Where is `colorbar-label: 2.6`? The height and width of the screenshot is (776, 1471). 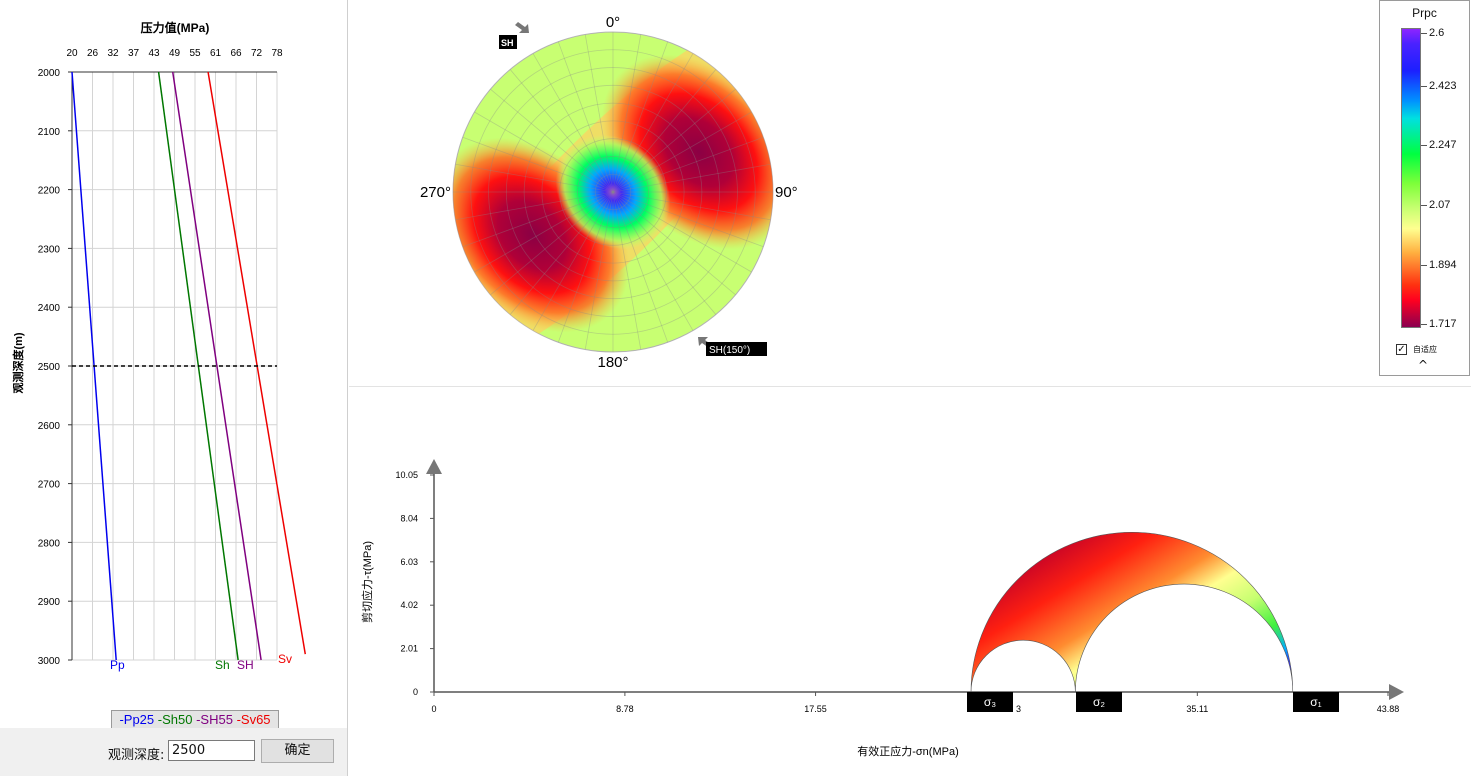 colorbar-label: 2.6 is located at coordinates (1437, 33).